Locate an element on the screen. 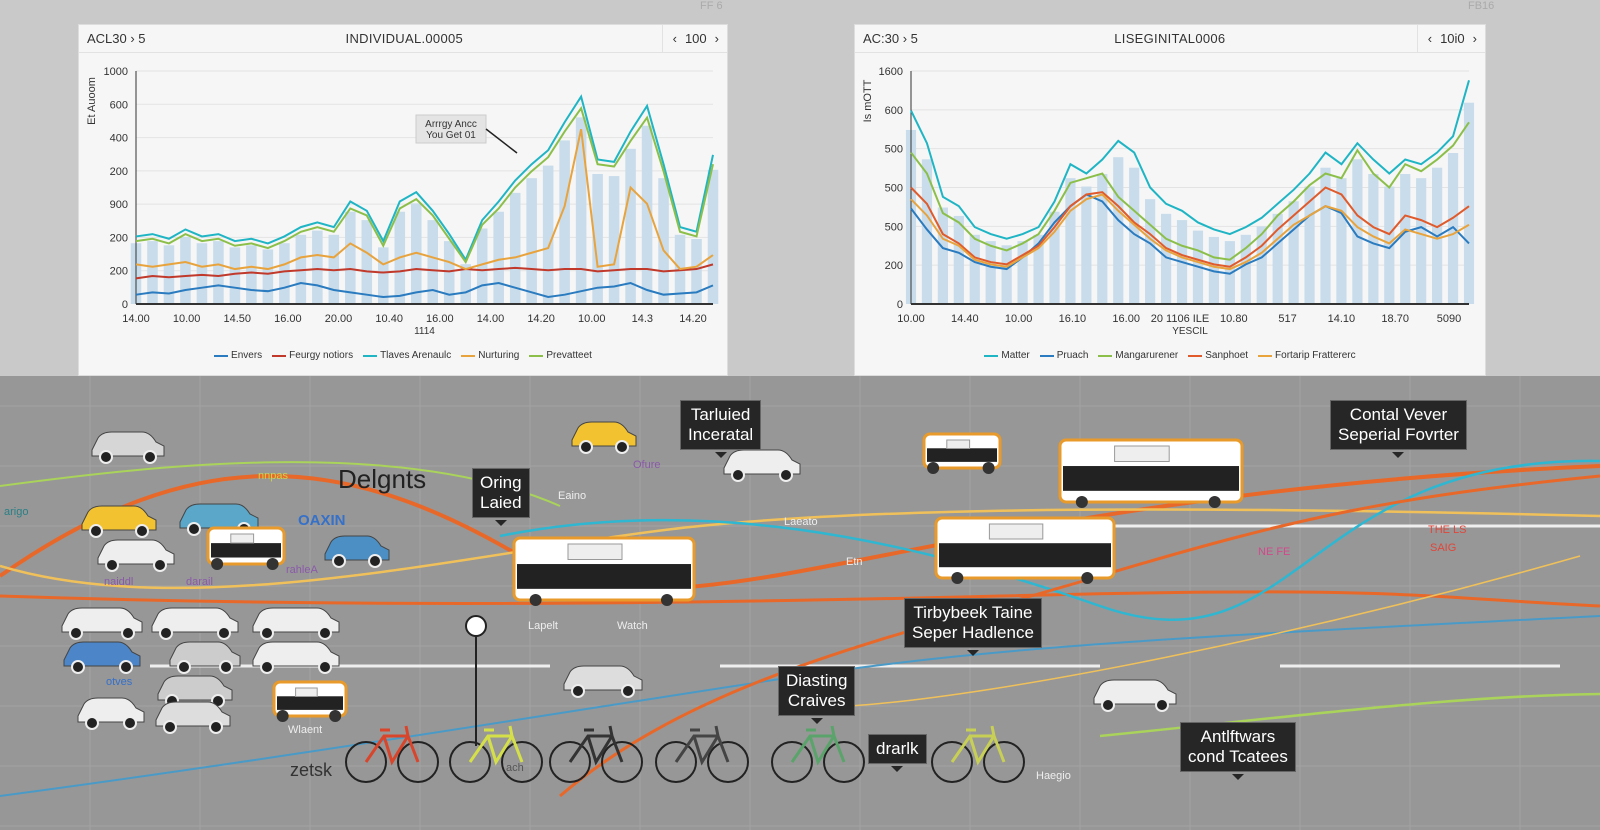  legend-label: Envers is located at coordinates (247, 355).